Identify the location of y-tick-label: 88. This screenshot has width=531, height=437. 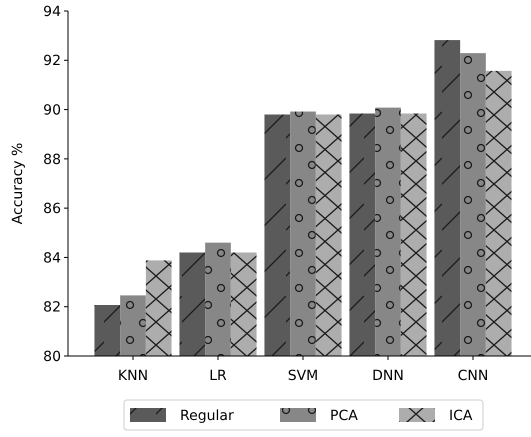
(52, 160).